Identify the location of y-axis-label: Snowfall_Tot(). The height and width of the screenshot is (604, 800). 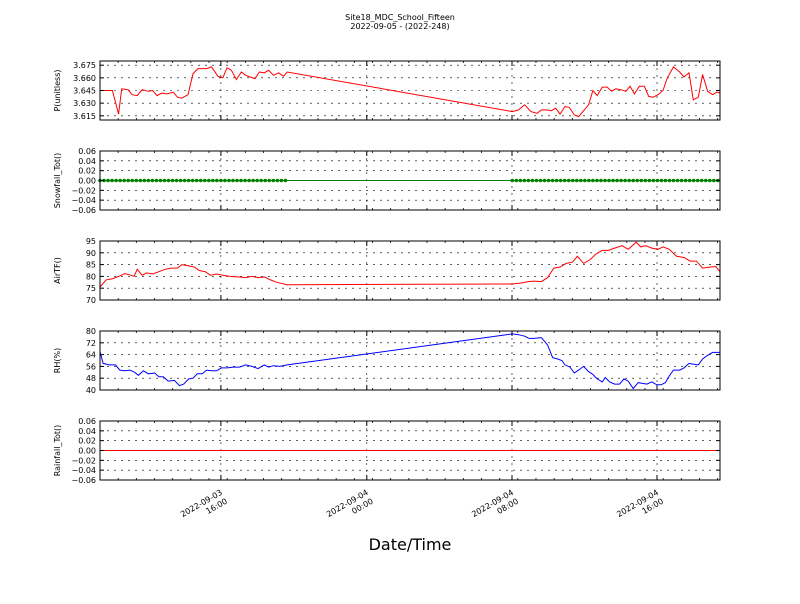
(57, 181).